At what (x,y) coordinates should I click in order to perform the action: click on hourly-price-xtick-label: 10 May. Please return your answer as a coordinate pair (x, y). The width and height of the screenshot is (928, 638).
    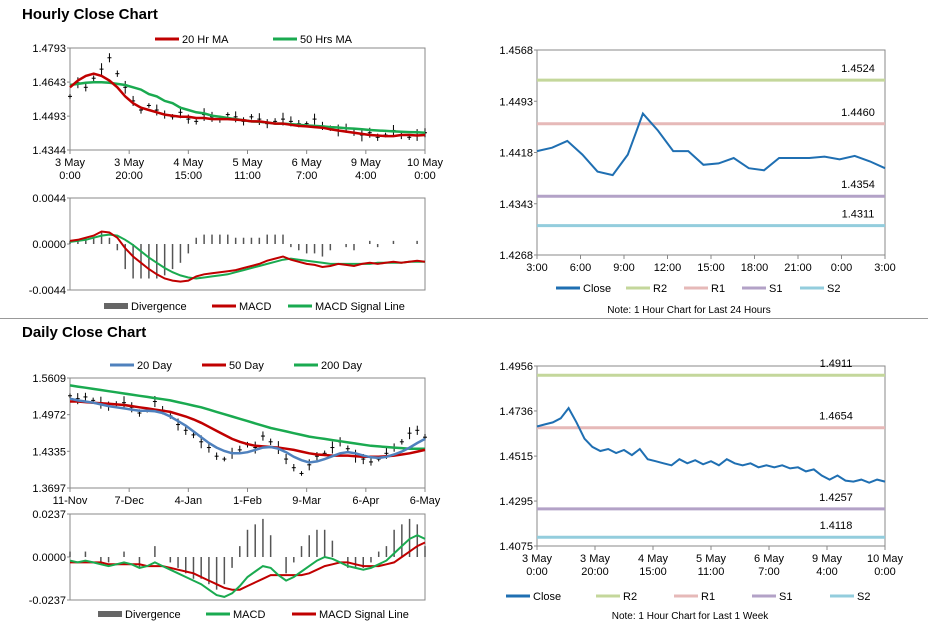
    Looking at the image, I should click on (425, 163).